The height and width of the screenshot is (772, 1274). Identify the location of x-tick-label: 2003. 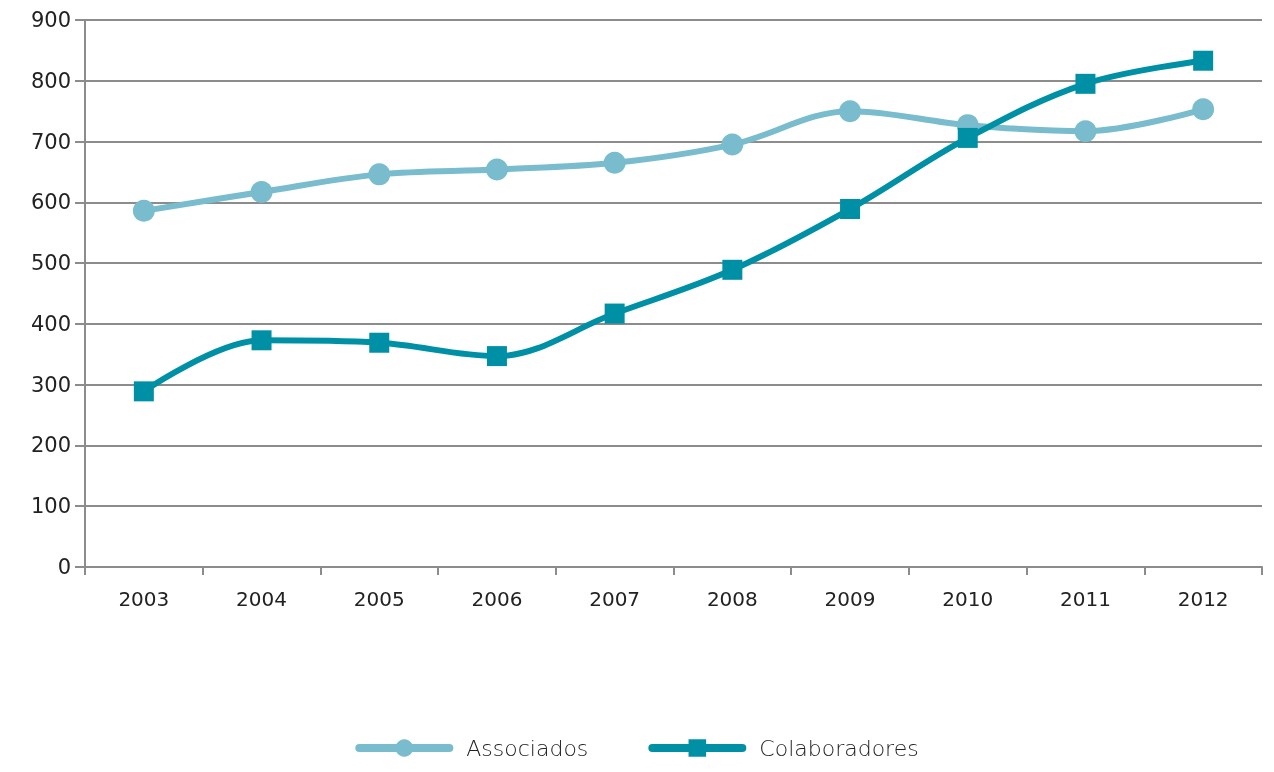
(144, 599).